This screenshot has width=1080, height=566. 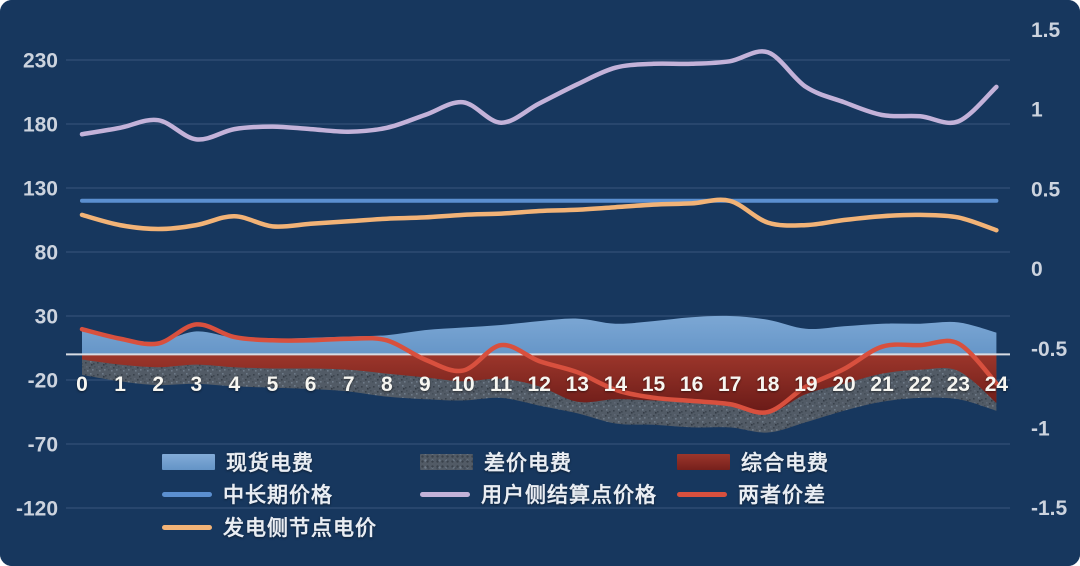 What do you see at coordinates (82, 384) in the screenshot?
I see `x-axis-tick-label: 0` at bounding box center [82, 384].